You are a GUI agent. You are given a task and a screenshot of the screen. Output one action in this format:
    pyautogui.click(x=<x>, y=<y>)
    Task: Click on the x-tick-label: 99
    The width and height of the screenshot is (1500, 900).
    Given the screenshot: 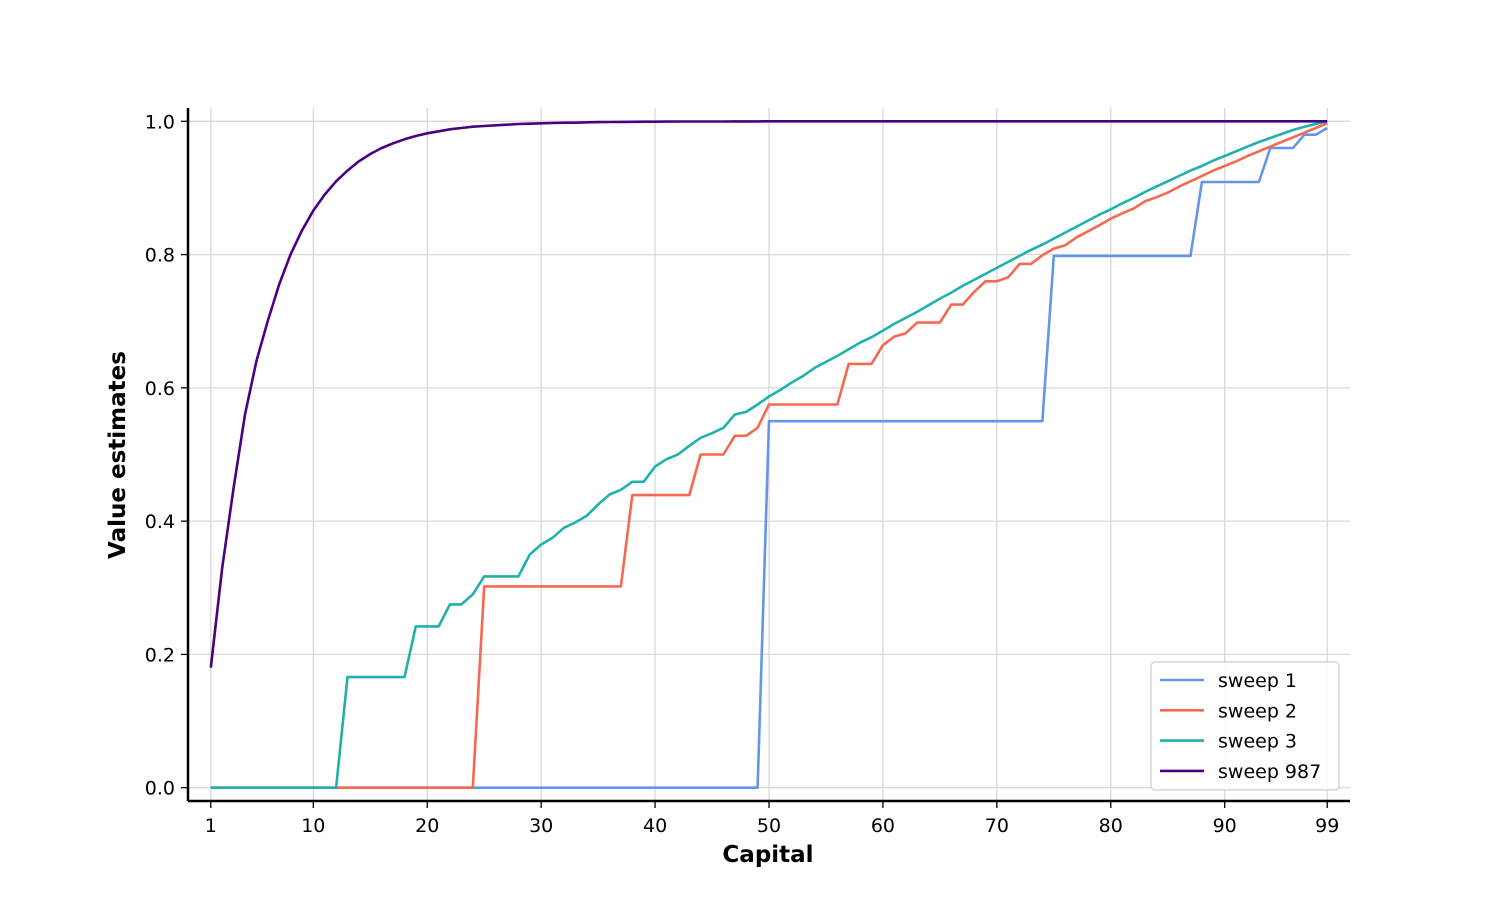 What is the action you would take?
    pyautogui.click(x=1327, y=826)
    